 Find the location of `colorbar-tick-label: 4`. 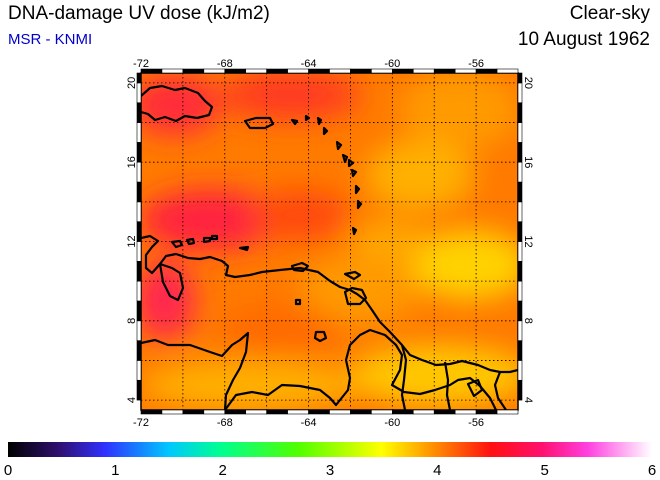

colorbar-tick-label: 4 is located at coordinates (437, 470).